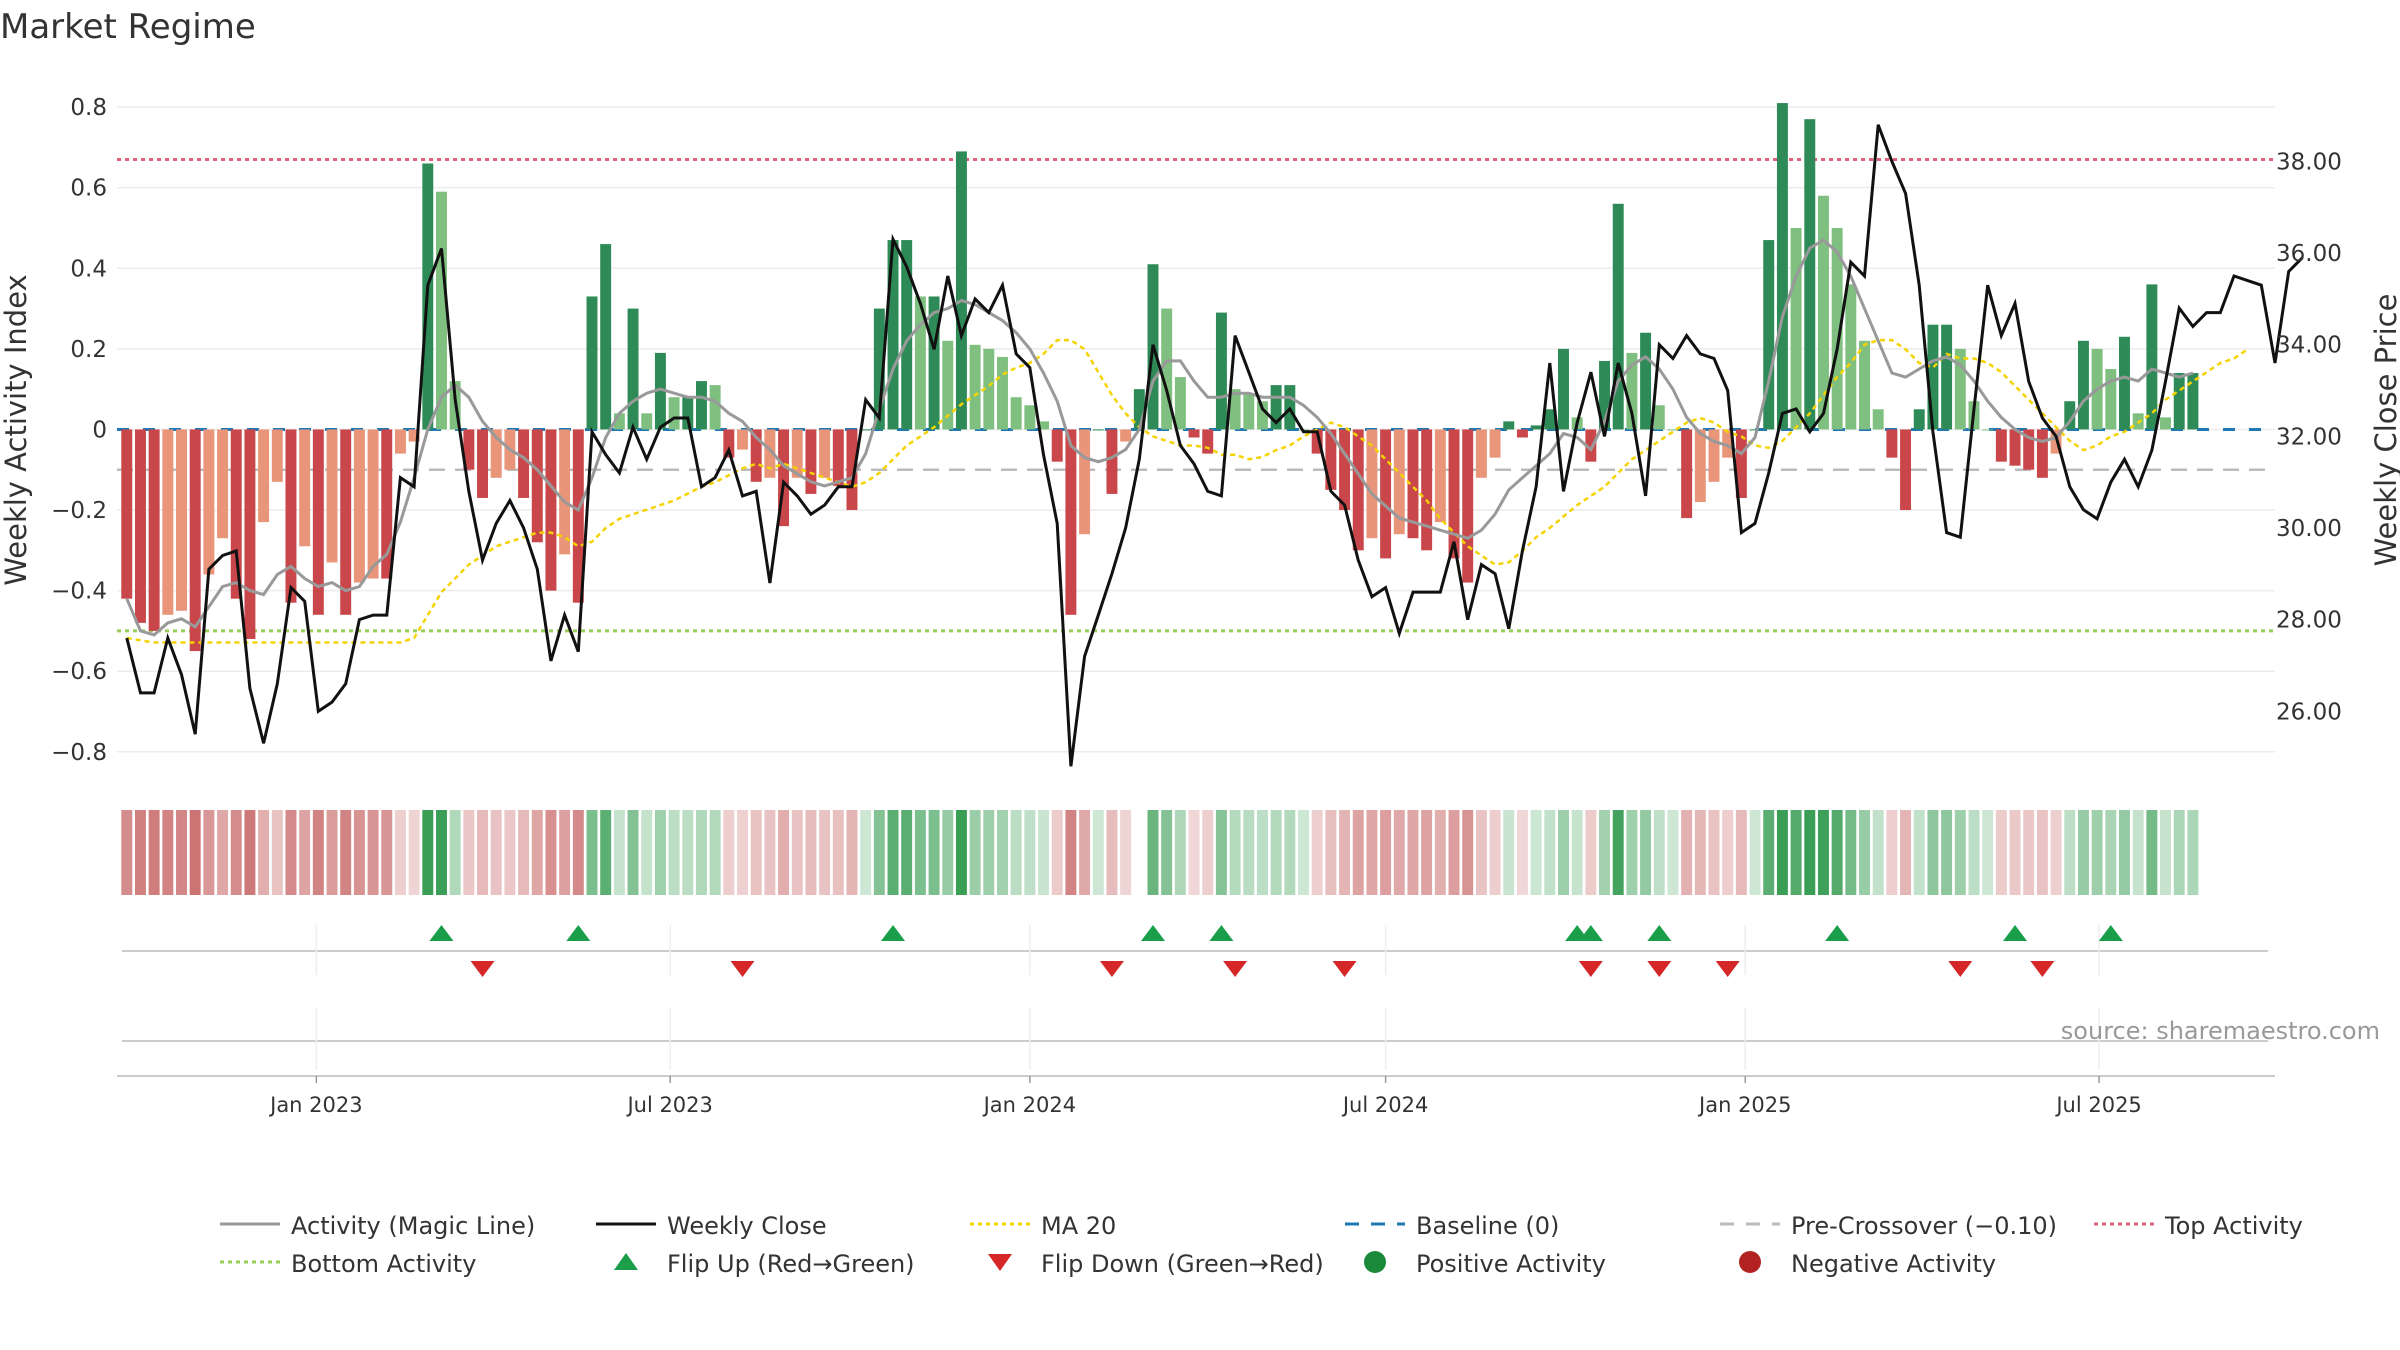 This screenshot has width=2400, height=1350. What do you see at coordinates (1744, 1105) in the screenshot?
I see `x-tick-label: Jan 2025` at bounding box center [1744, 1105].